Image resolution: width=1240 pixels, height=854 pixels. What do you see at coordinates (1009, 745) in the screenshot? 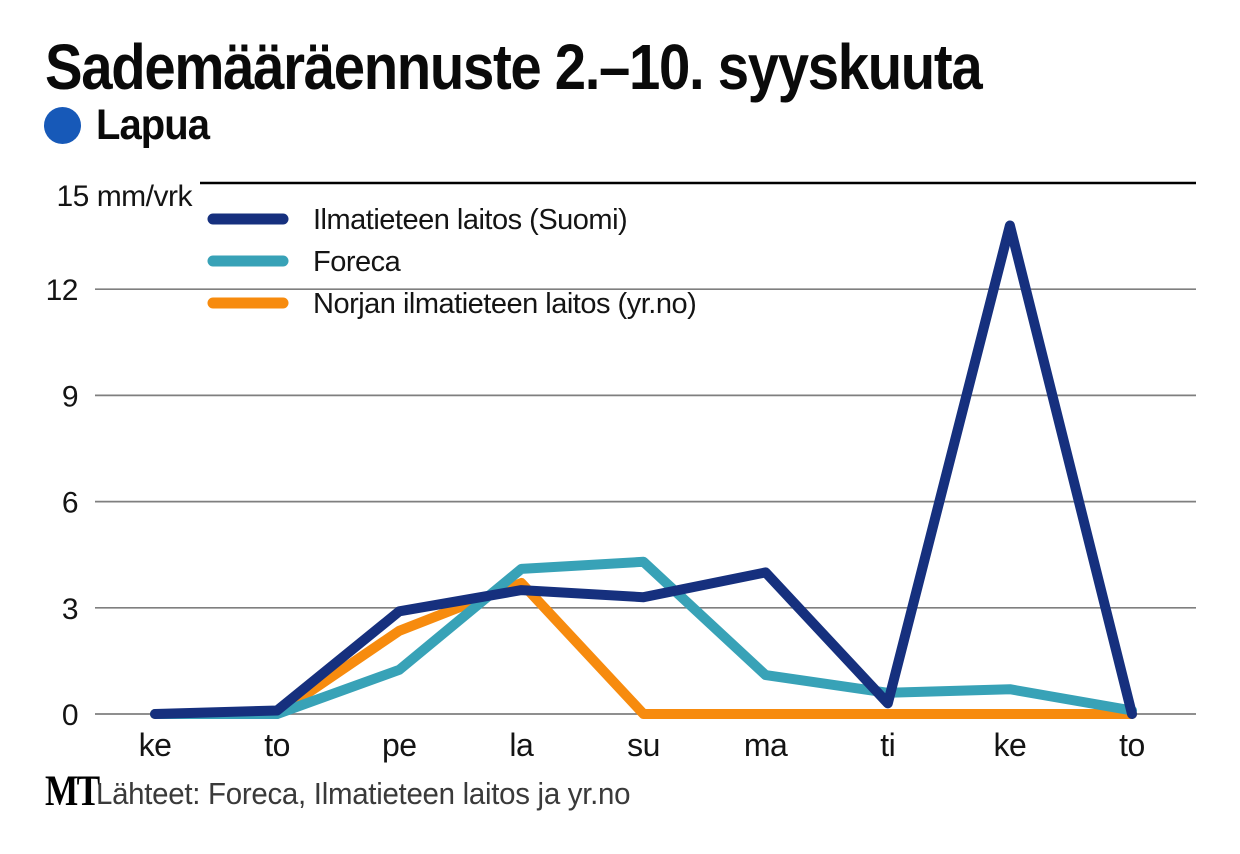
I see `x-tick-label-7-ke: ke` at bounding box center [1009, 745].